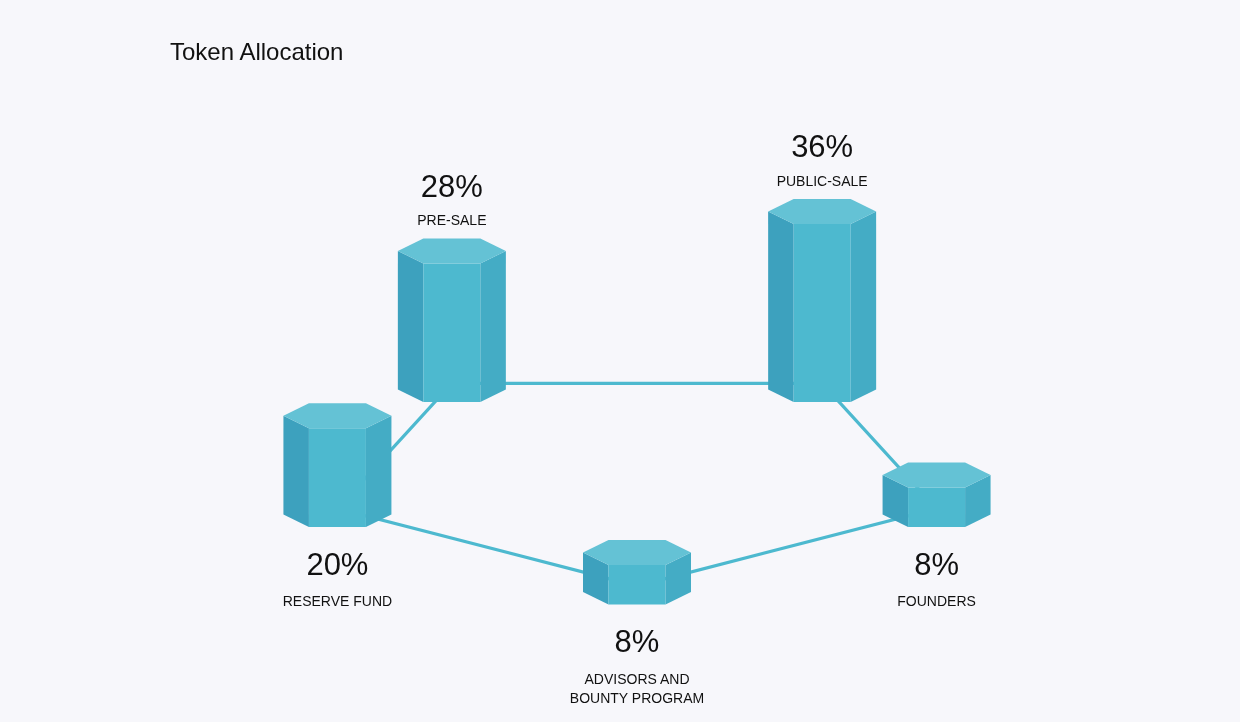 Image resolution: width=1240 pixels, height=722 pixels. I want to click on data-label: 20%, so click(337, 564).